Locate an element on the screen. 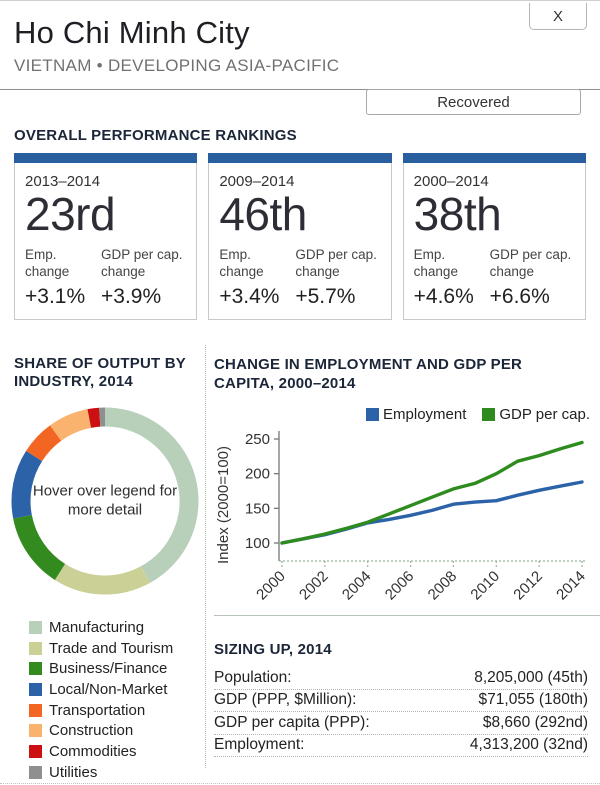 The height and width of the screenshot is (785, 600). emp-change-value: +3.1% is located at coordinates (55, 296).